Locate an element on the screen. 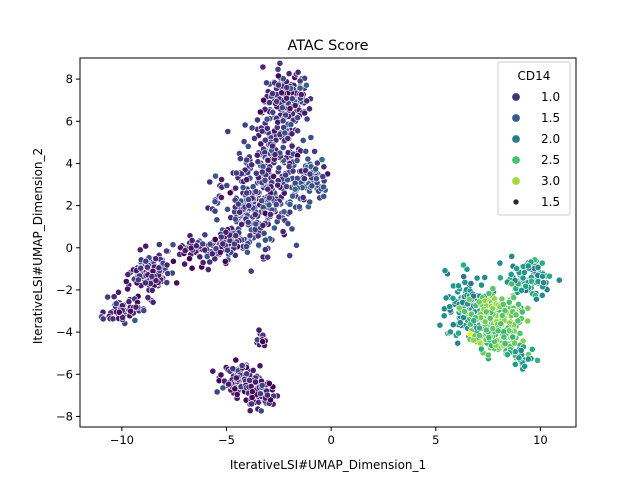 The height and width of the screenshot is (480, 640). x-axis-label: IterativeLSI#UMAP_Dimension_1 is located at coordinates (328, 465).